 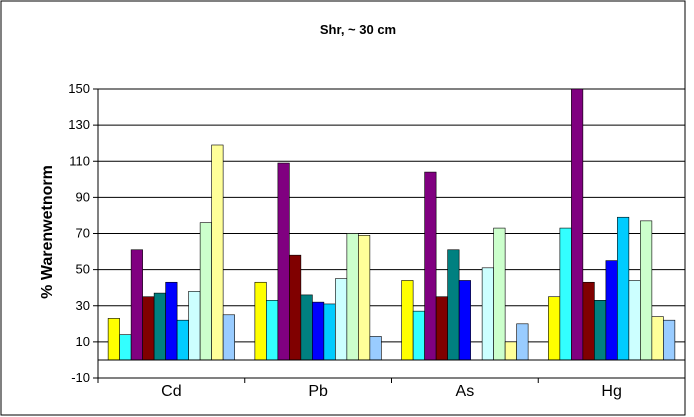 What do you see at coordinates (79, 124) in the screenshot?
I see `y-tick-label: 130` at bounding box center [79, 124].